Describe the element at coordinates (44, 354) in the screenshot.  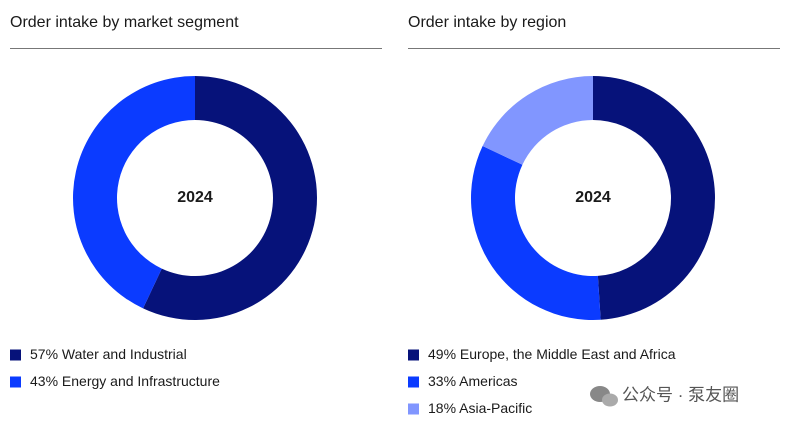
I see `legend-value: 57%` at that location.